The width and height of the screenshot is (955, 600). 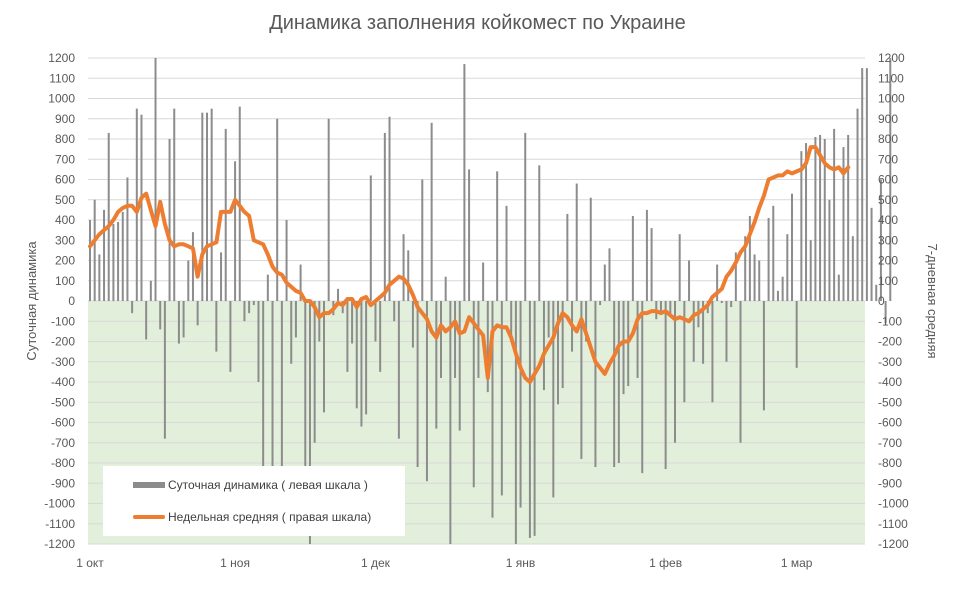 What do you see at coordinates (62, 78) in the screenshot?
I see `left-tick-label: 1100` at bounding box center [62, 78].